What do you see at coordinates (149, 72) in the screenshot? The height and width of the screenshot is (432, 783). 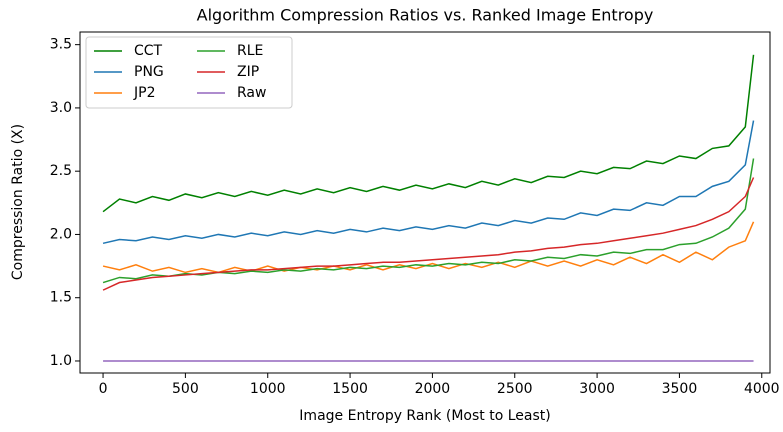 I see `legend-label: PNG` at bounding box center [149, 72].